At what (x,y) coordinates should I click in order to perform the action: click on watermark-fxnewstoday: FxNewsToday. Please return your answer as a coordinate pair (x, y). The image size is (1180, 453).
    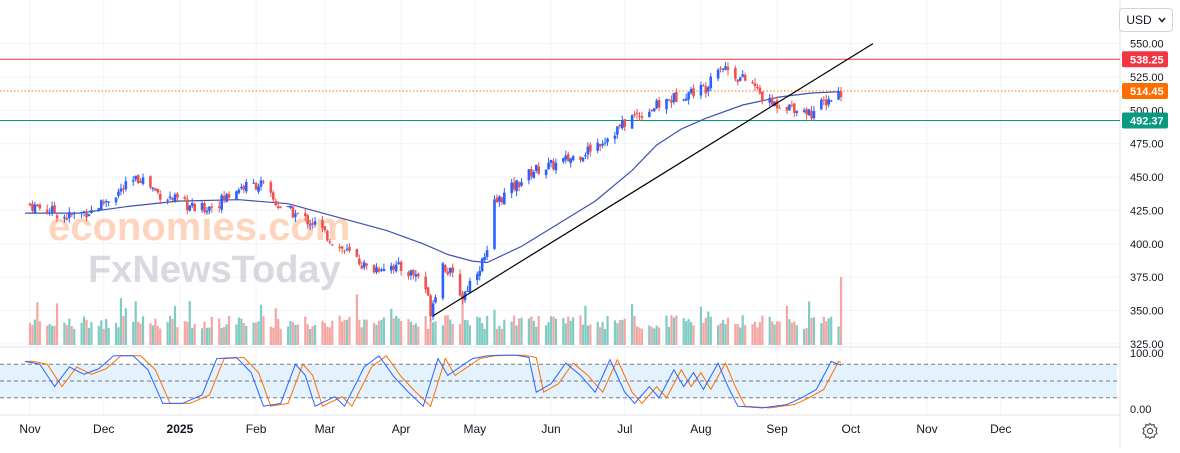
    Looking at the image, I should click on (214, 270).